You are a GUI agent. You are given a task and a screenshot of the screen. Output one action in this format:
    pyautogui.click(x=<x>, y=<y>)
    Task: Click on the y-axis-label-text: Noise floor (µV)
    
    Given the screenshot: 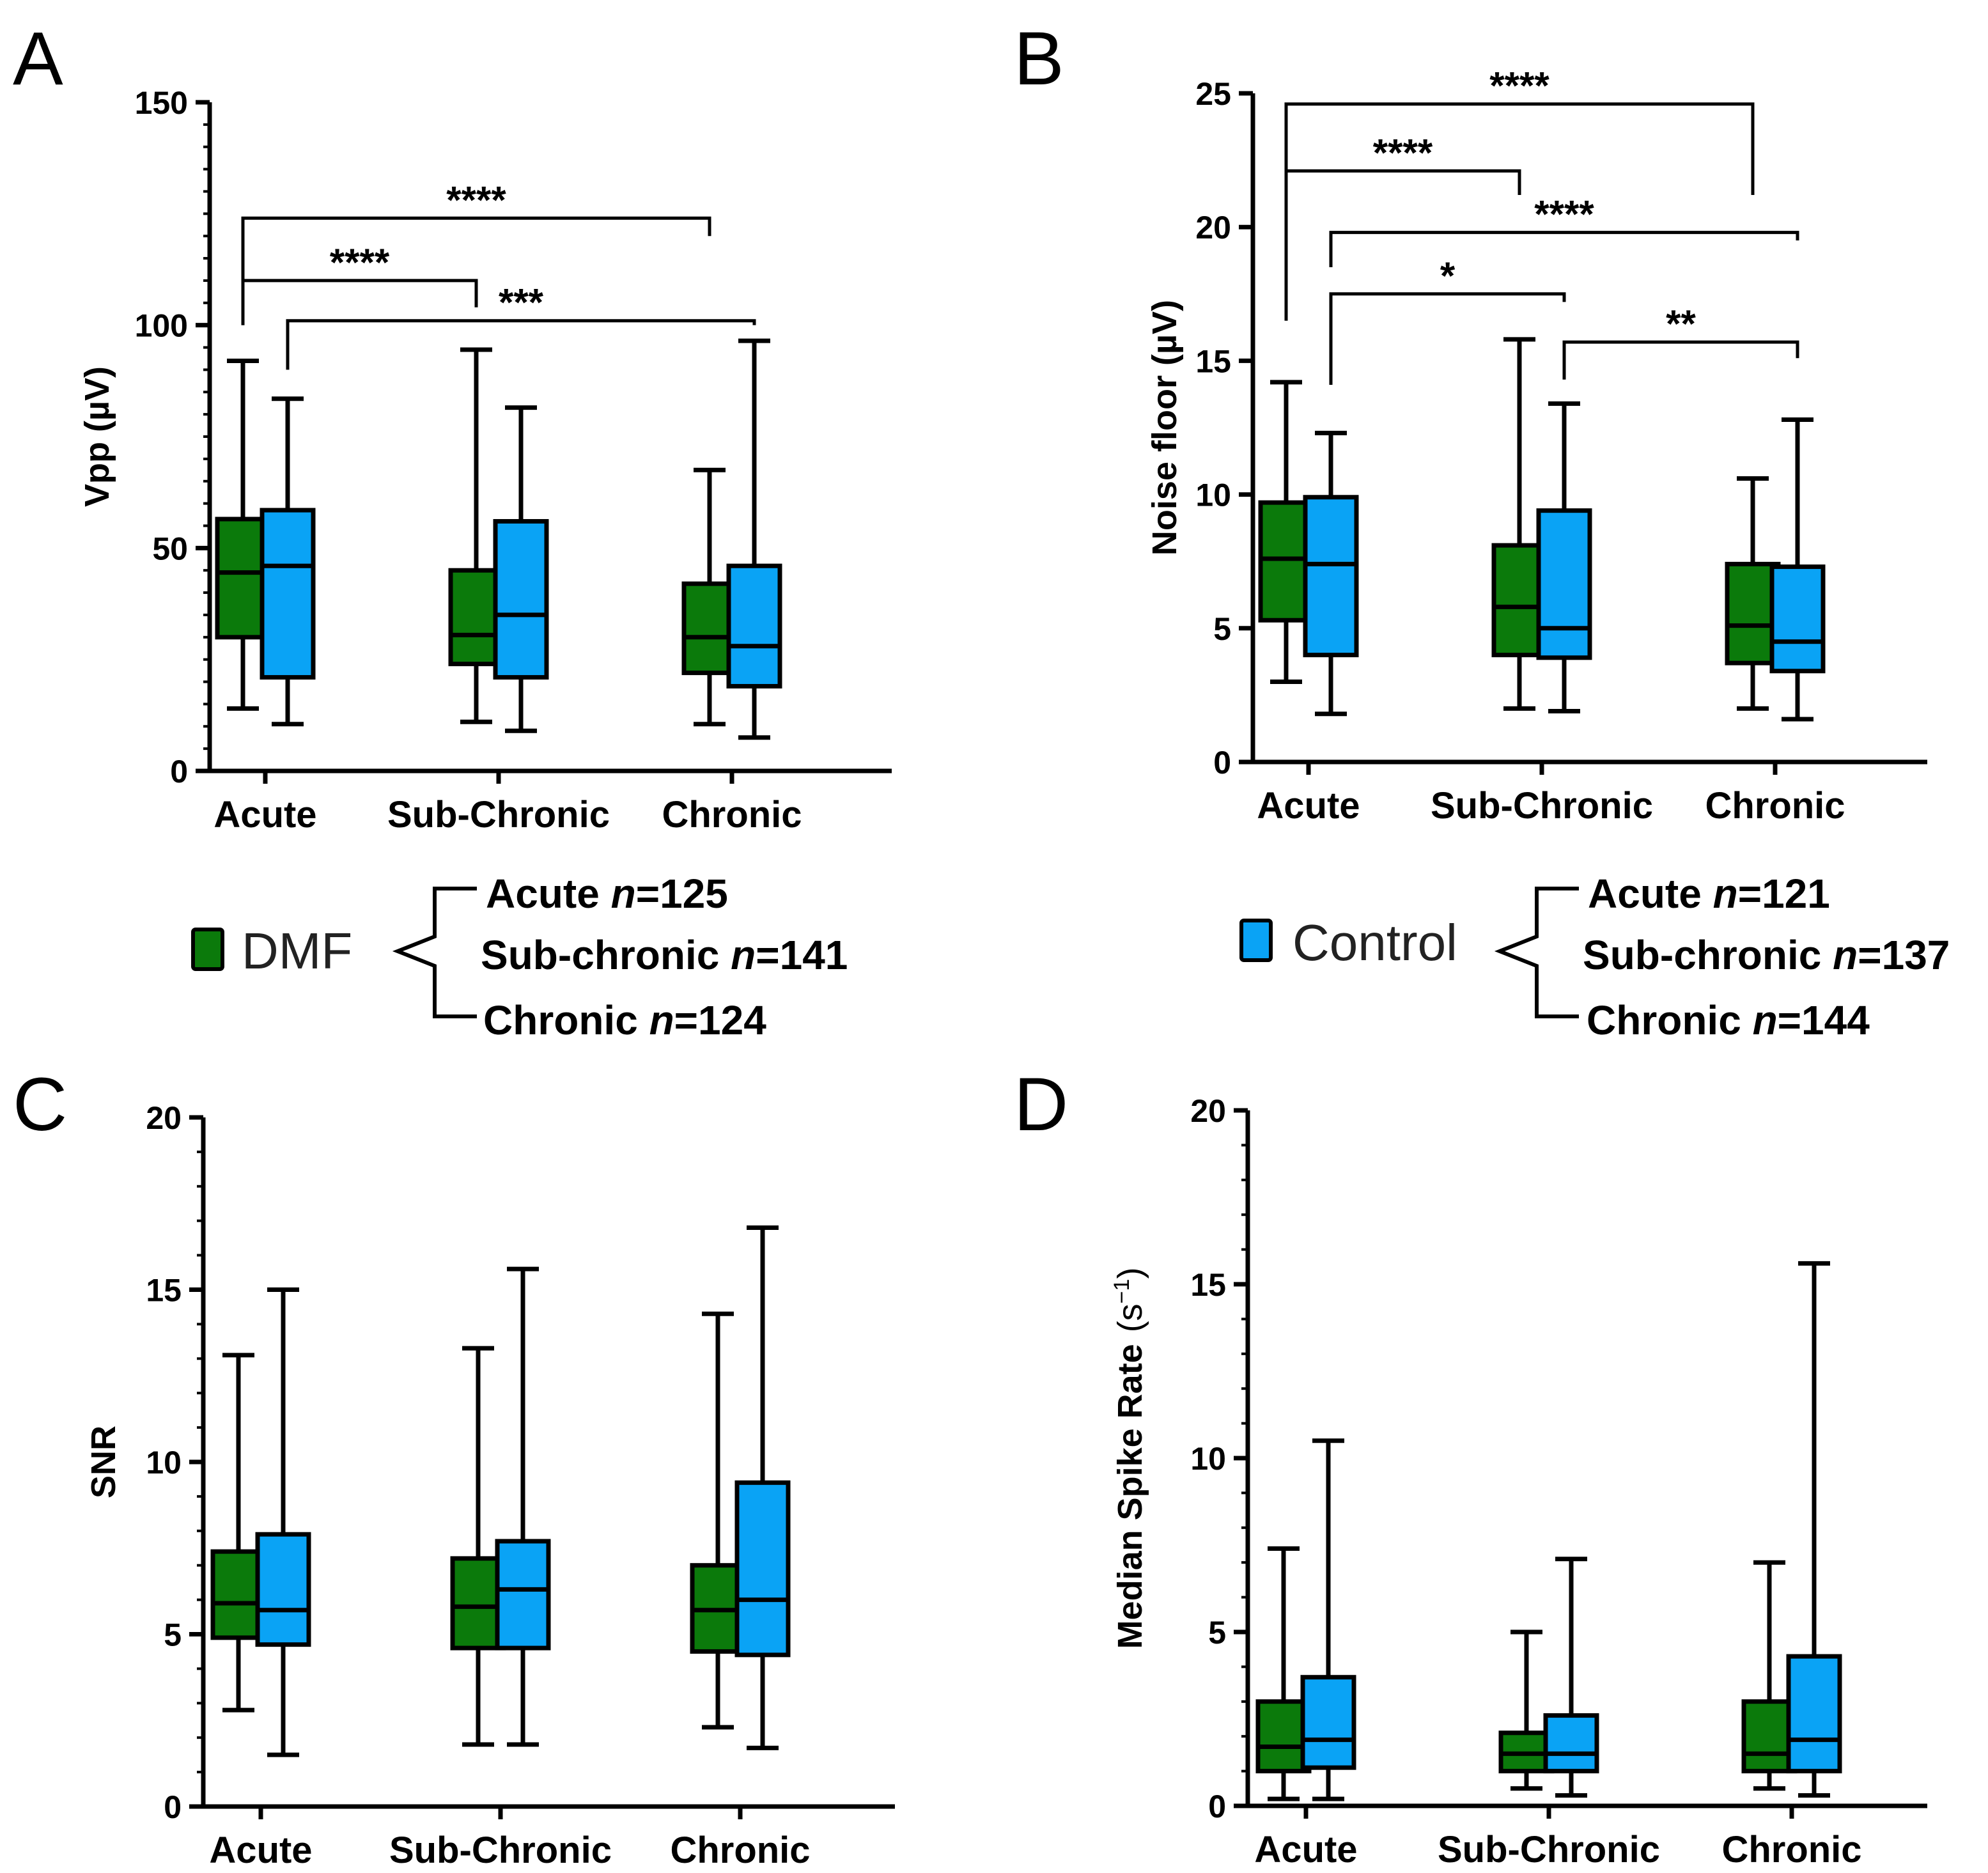 What is the action you would take?
    pyautogui.click(x=1164, y=428)
    